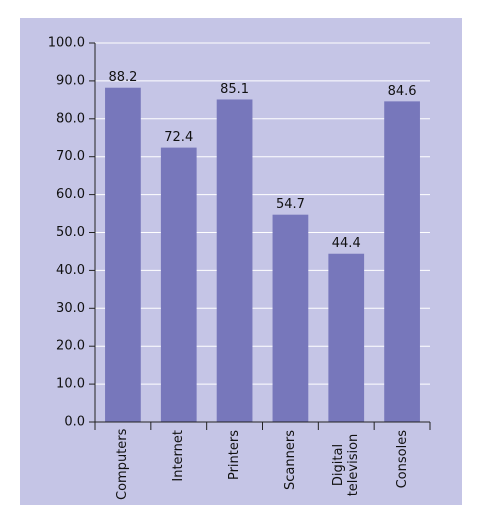 Image resolution: width=477 pixels, height=525 pixels. Describe the element at coordinates (66, 43) in the screenshot. I see `y-tick-label: 100.0` at that location.